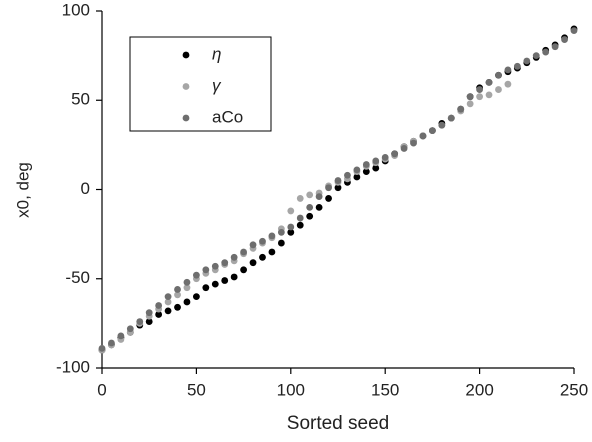 The height and width of the screenshot is (442, 592). Describe the element at coordinates (338, 423) in the screenshot. I see `x-axis-title: Sorted seed` at that location.